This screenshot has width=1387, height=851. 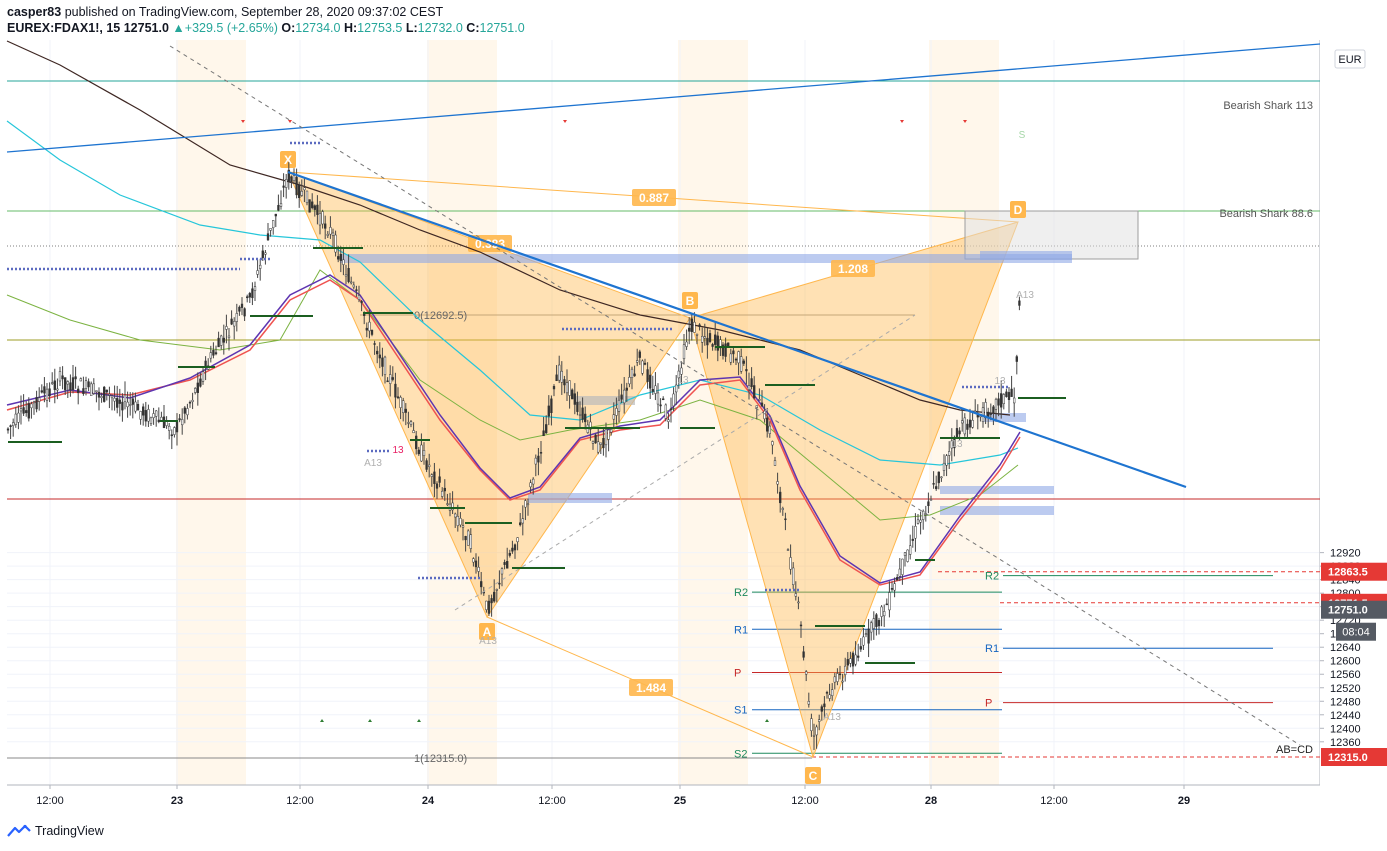 I want to click on time-tick-label: 12:00, so click(x=1054, y=801).